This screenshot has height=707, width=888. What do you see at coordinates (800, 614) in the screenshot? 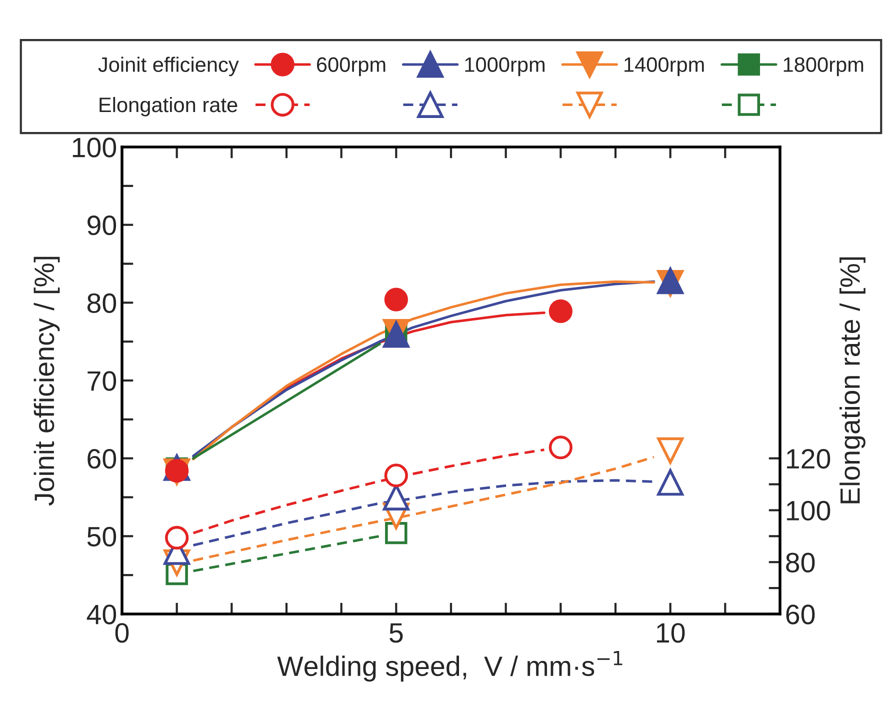
I see `y2-tick-label: 60` at bounding box center [800, 614].